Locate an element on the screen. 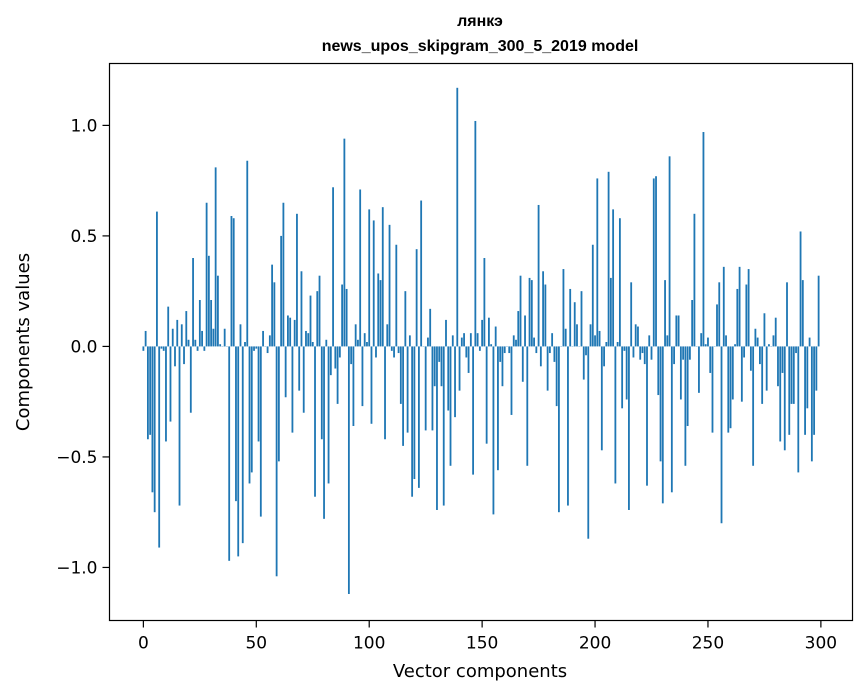 Image resolution: width=867 pixels, height=696 pixels. y-axis-label: Components values is located at coordinates (23, 342).